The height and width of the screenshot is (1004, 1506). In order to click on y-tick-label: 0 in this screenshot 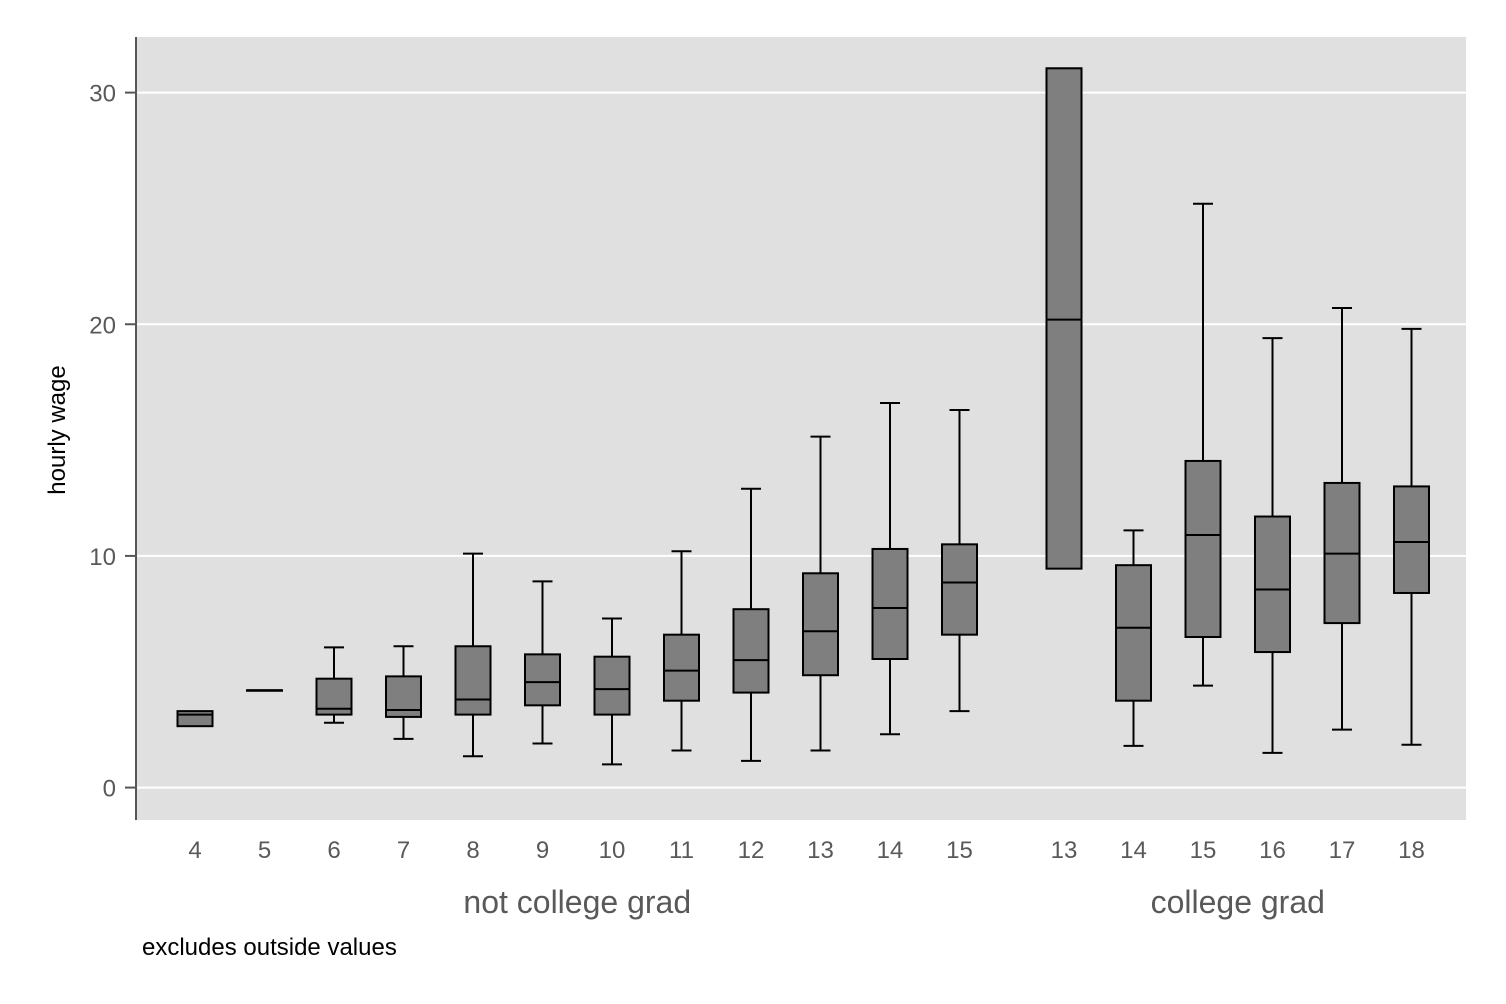, I will do `click(109, 789)`.